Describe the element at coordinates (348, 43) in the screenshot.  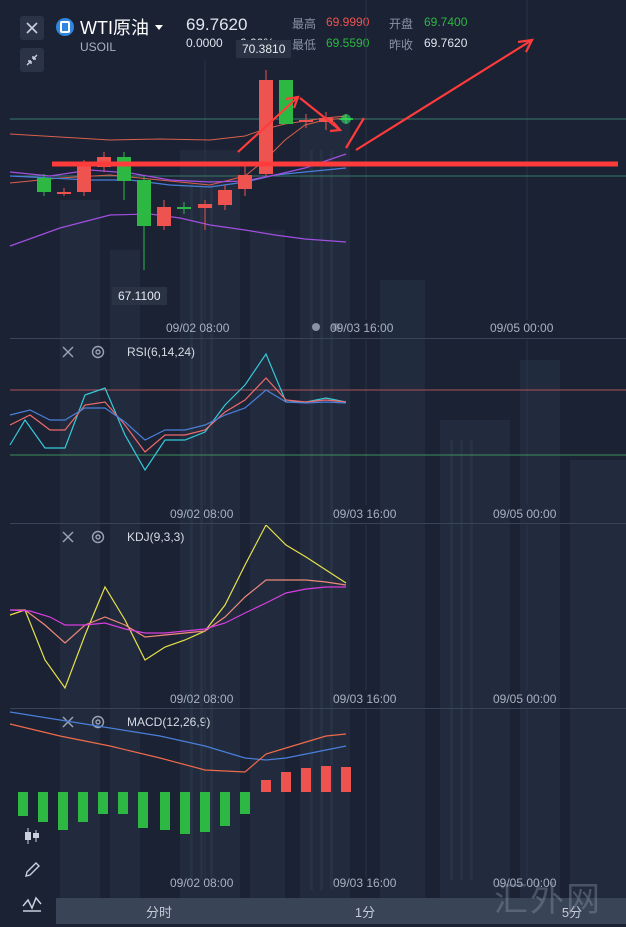
I see `low-value: 69.5590` at that location.